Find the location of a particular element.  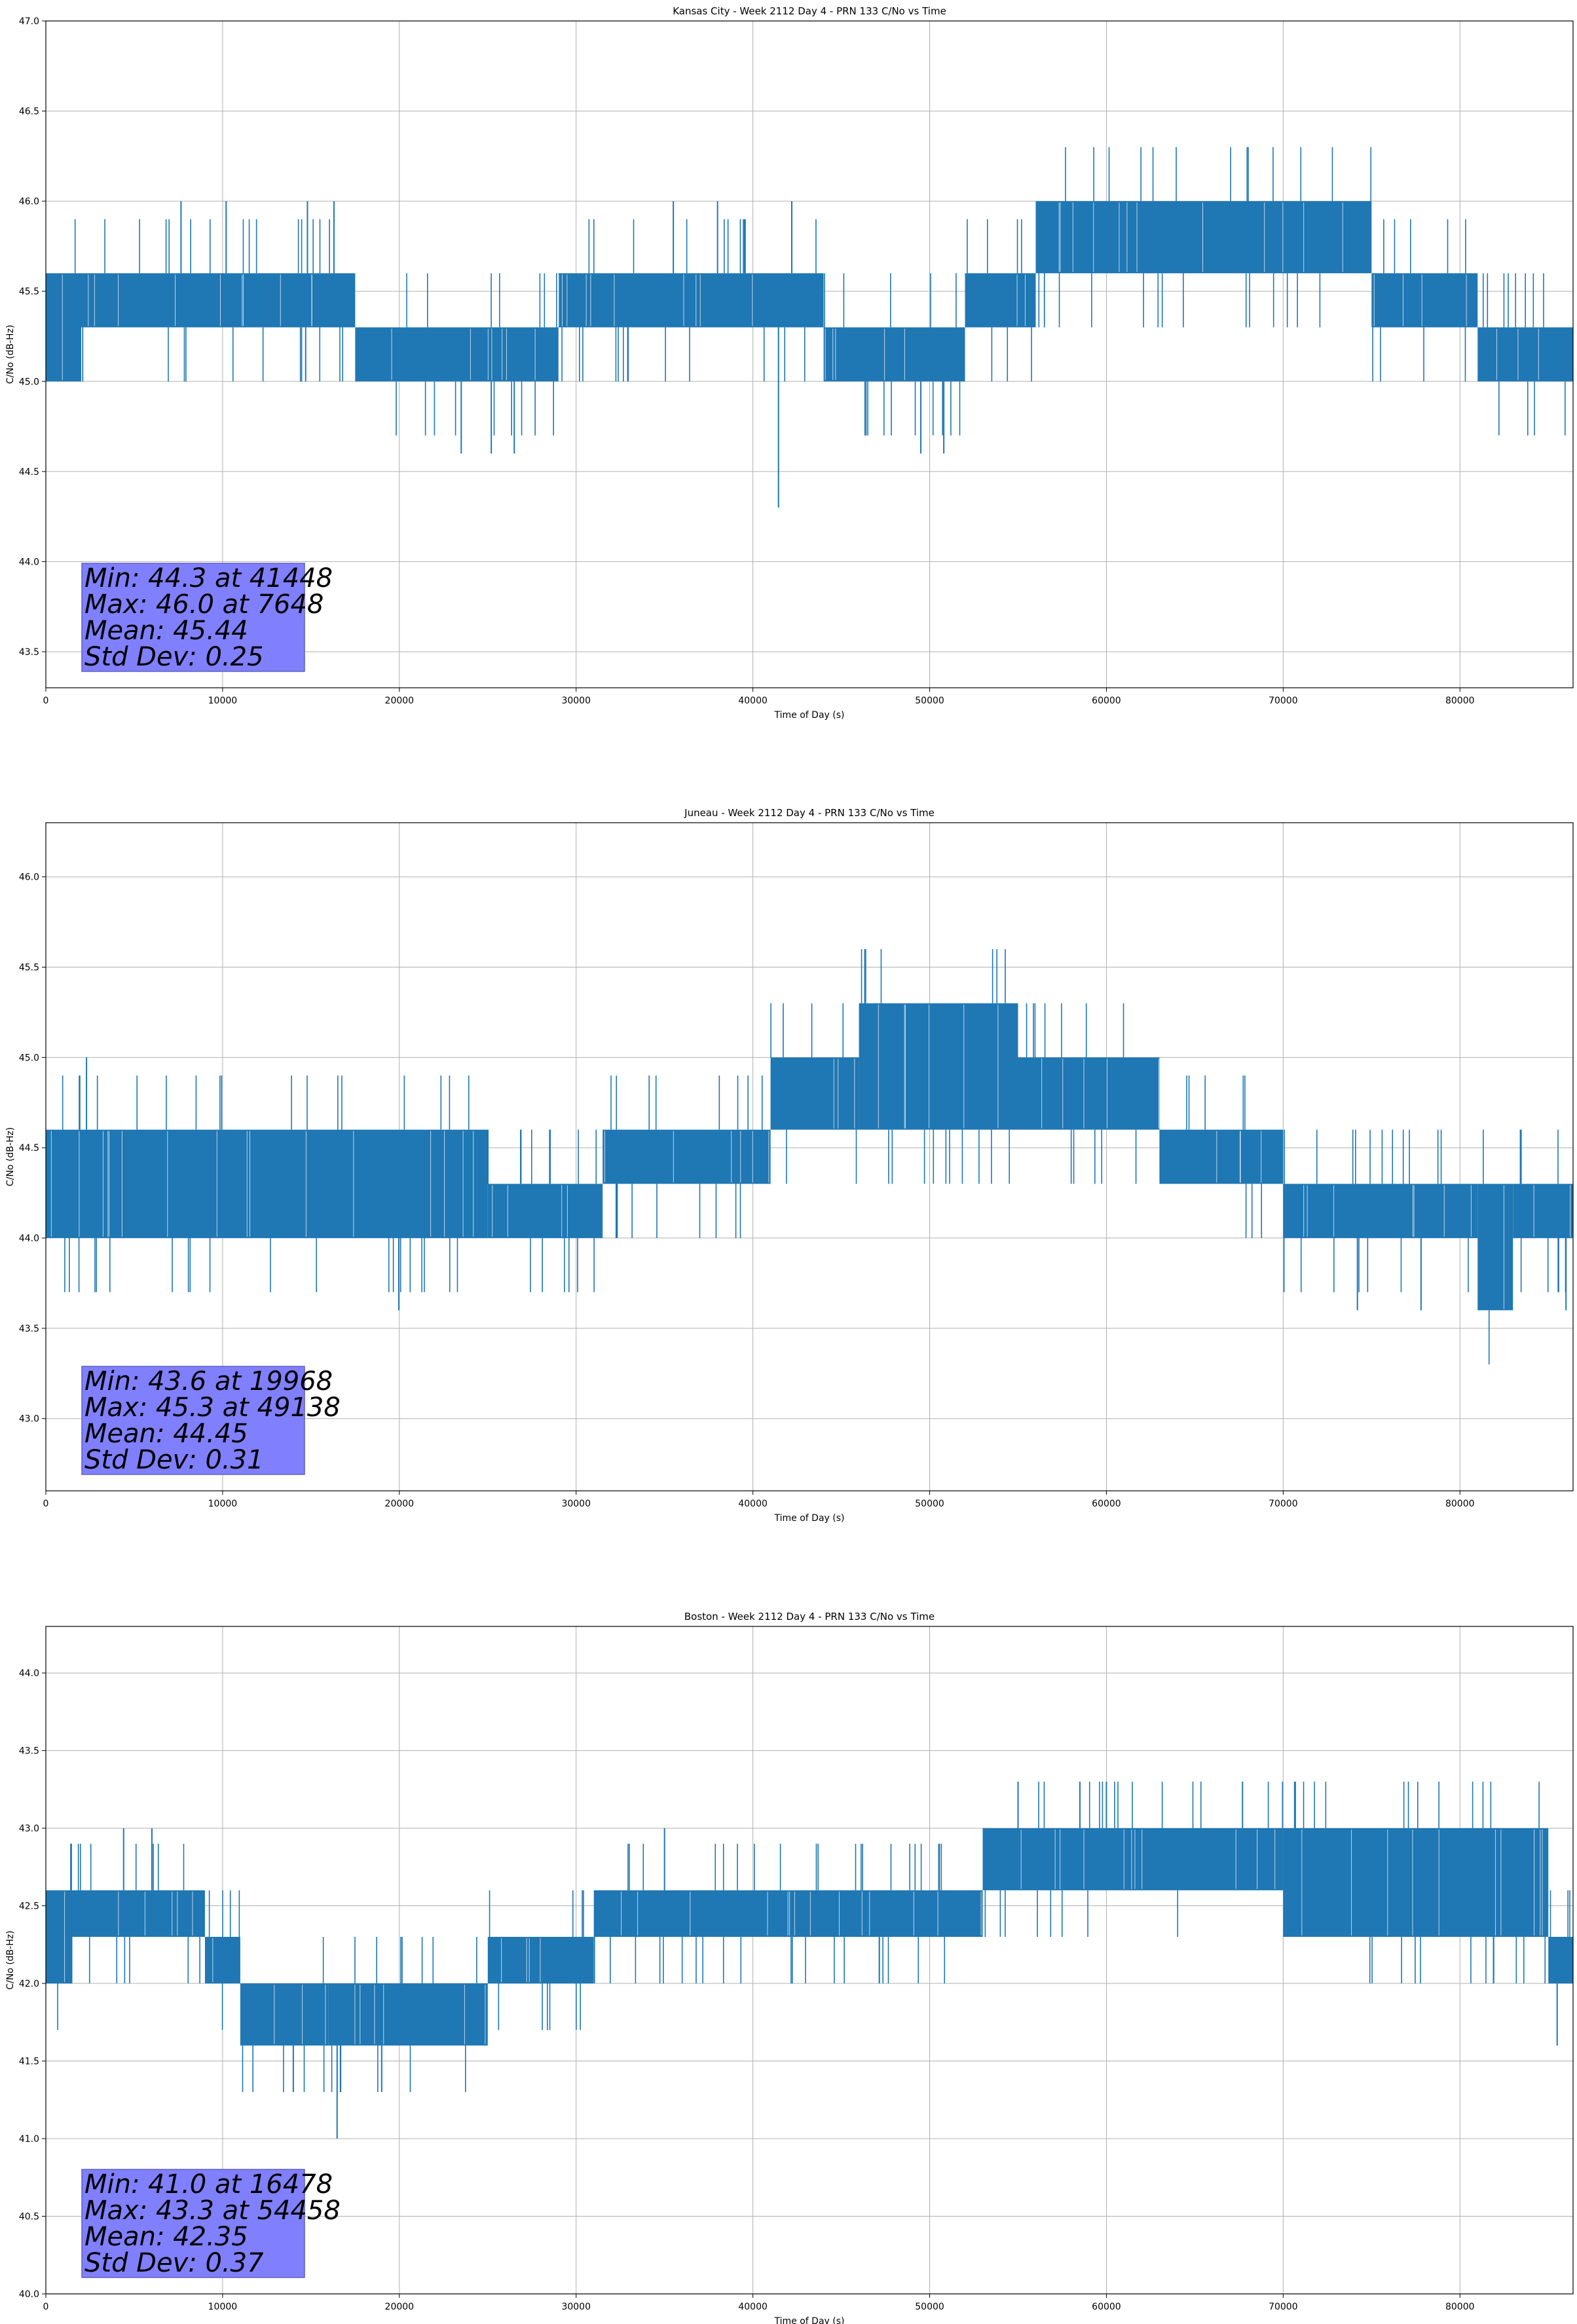

stat-std: Std Dev: 0.31 is located at coordinates (174, 1460).